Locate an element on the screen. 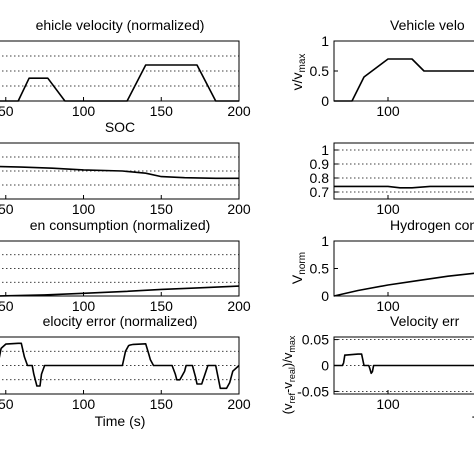 The height and width of the screenshot is (474, 474). y-axis-label: Vnorm is located at coordinates (298, 268).